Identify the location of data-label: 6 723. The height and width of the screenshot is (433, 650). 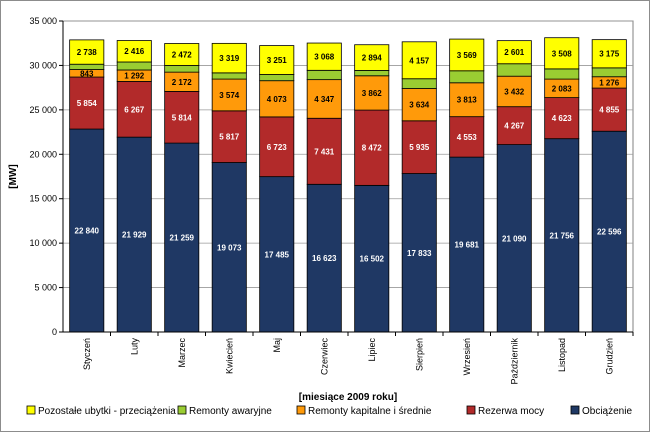
(277, 147).